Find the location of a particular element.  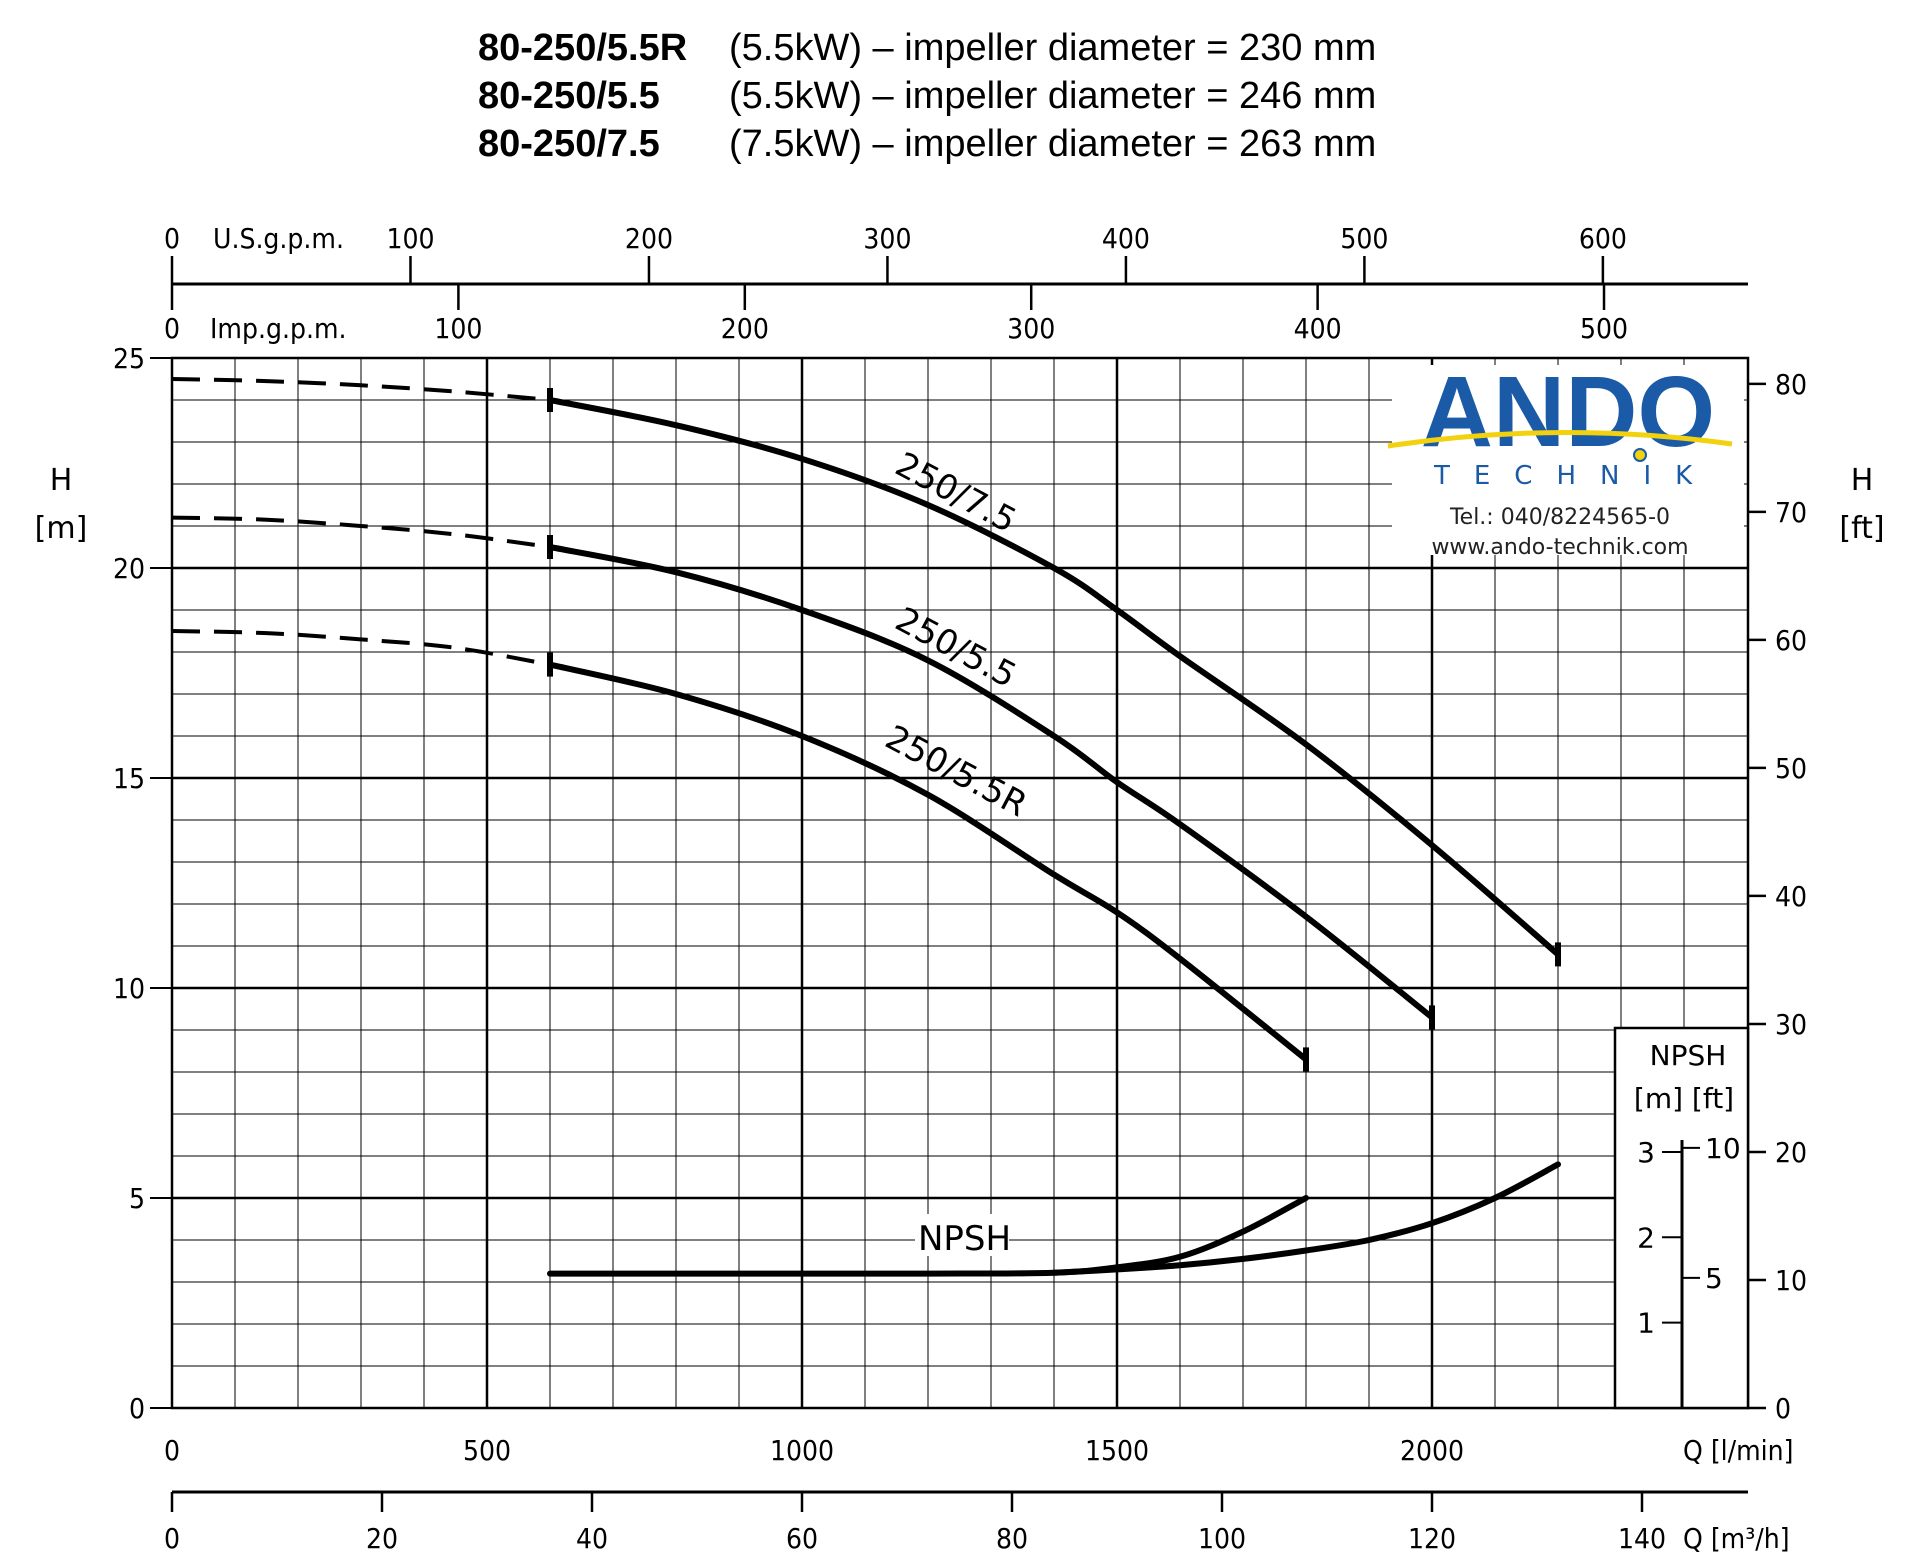

left-tick-label: 0 is located at coordinates (137, 1408).